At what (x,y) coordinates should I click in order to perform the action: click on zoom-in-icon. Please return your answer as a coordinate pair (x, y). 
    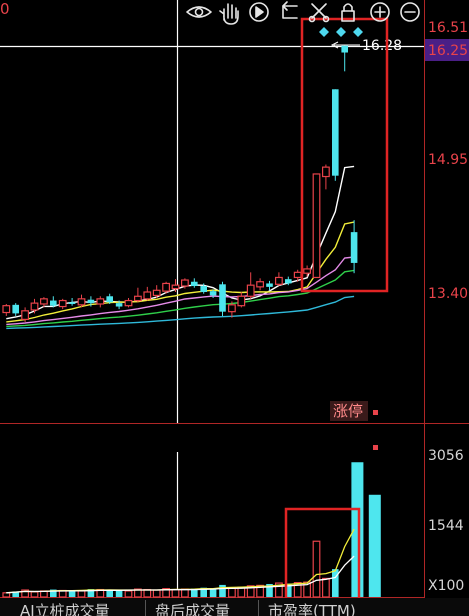
    Looking at the image, I should click on (380, 12).